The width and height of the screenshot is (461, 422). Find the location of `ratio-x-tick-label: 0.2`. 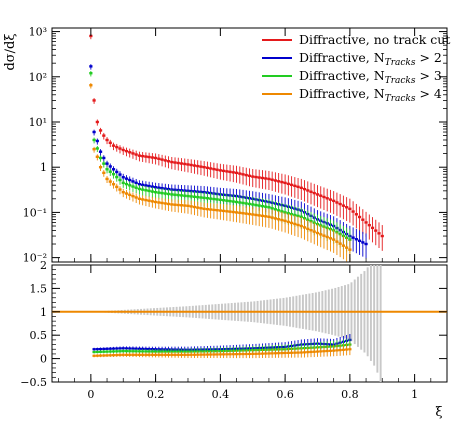

ratio-x-tick-label: 0.2 is located at coordinates (156, 394).